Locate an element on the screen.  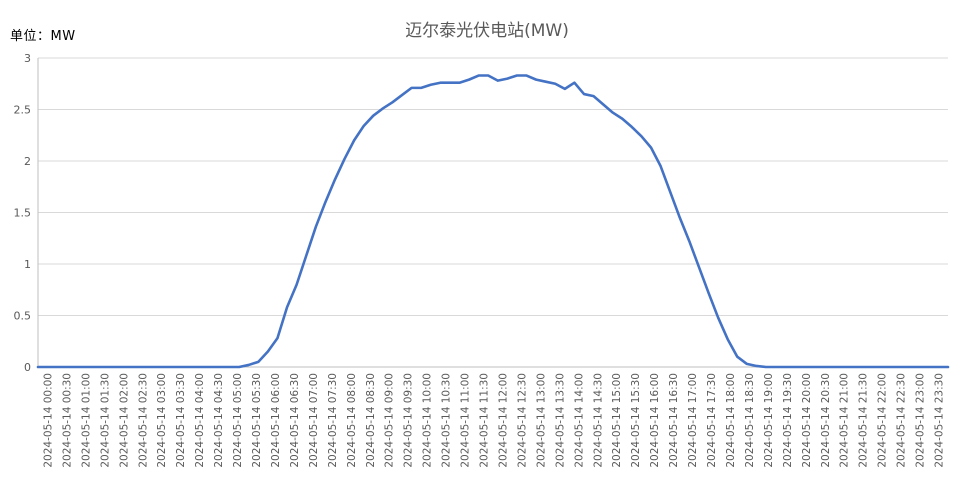
x-tick-label: 2024-05-14 16:30 is located at coordinates (674, 420).